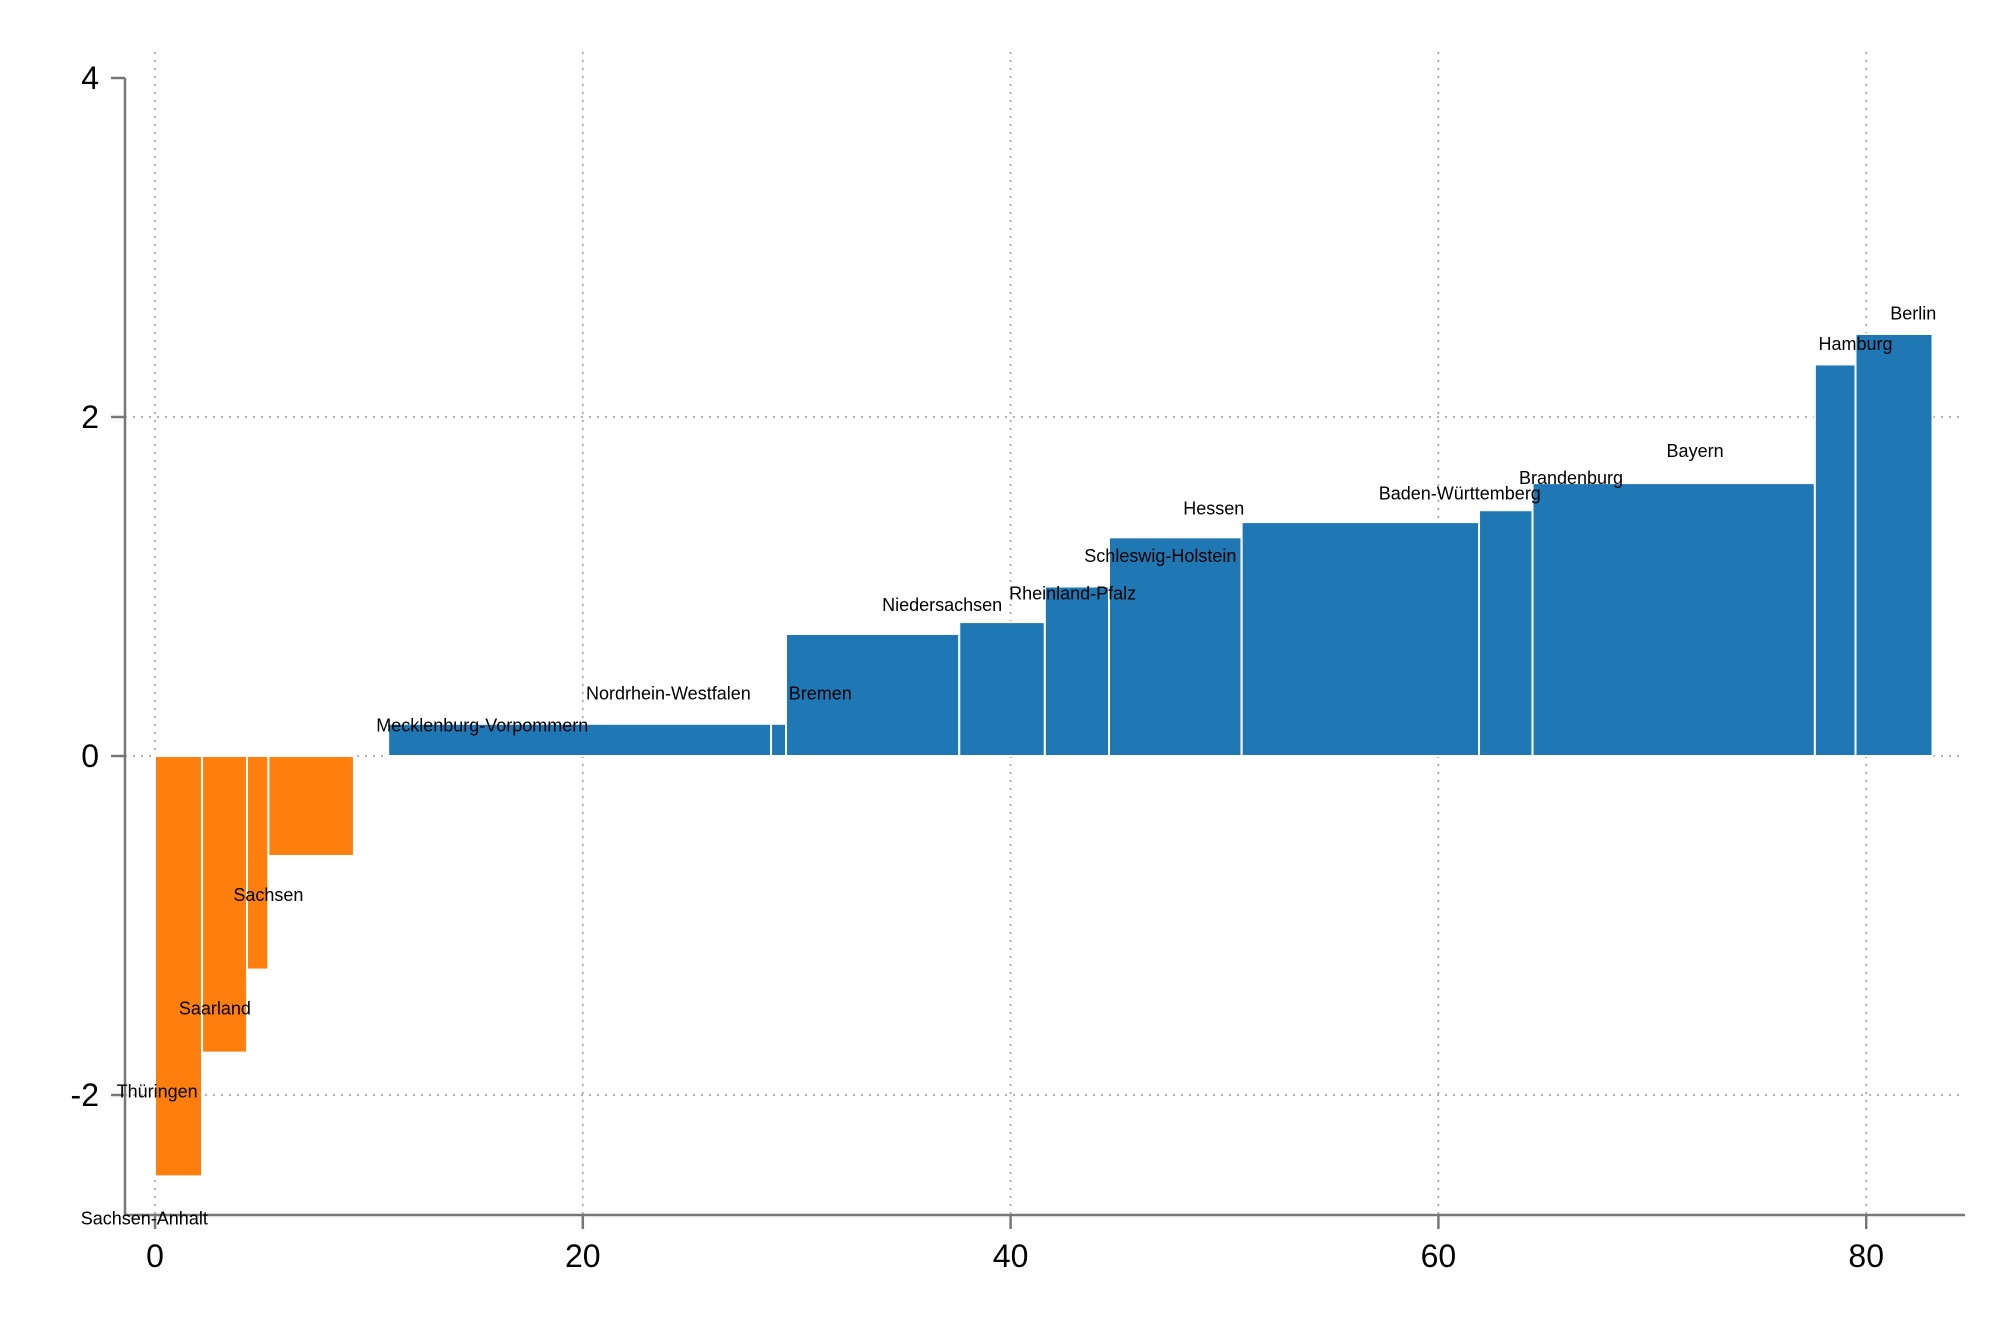  Describe the element at coordinates (873, 695) in the screenshot. I see `bar-bremen` at that location.